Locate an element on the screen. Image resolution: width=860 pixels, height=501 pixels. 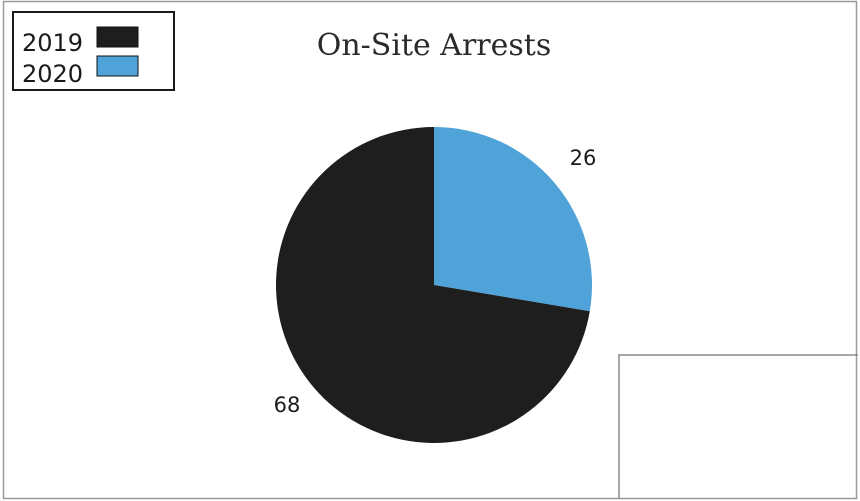
legend-label-2019: 2019 is located at coordinates (52, 43).